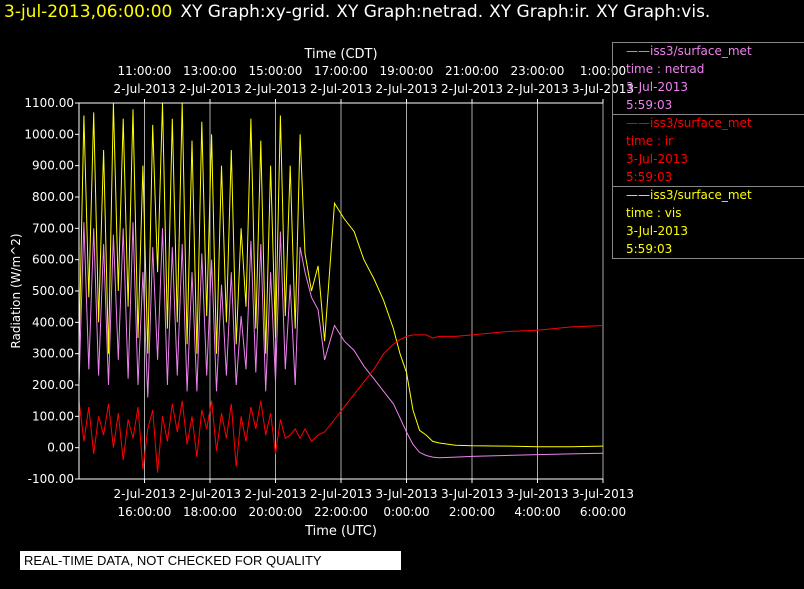 The width and height of the screenshot is (804, 589). Describe the element at coordinates (60, 448) in the screenshot. I see `y-tick-label: 0.00` at that location.